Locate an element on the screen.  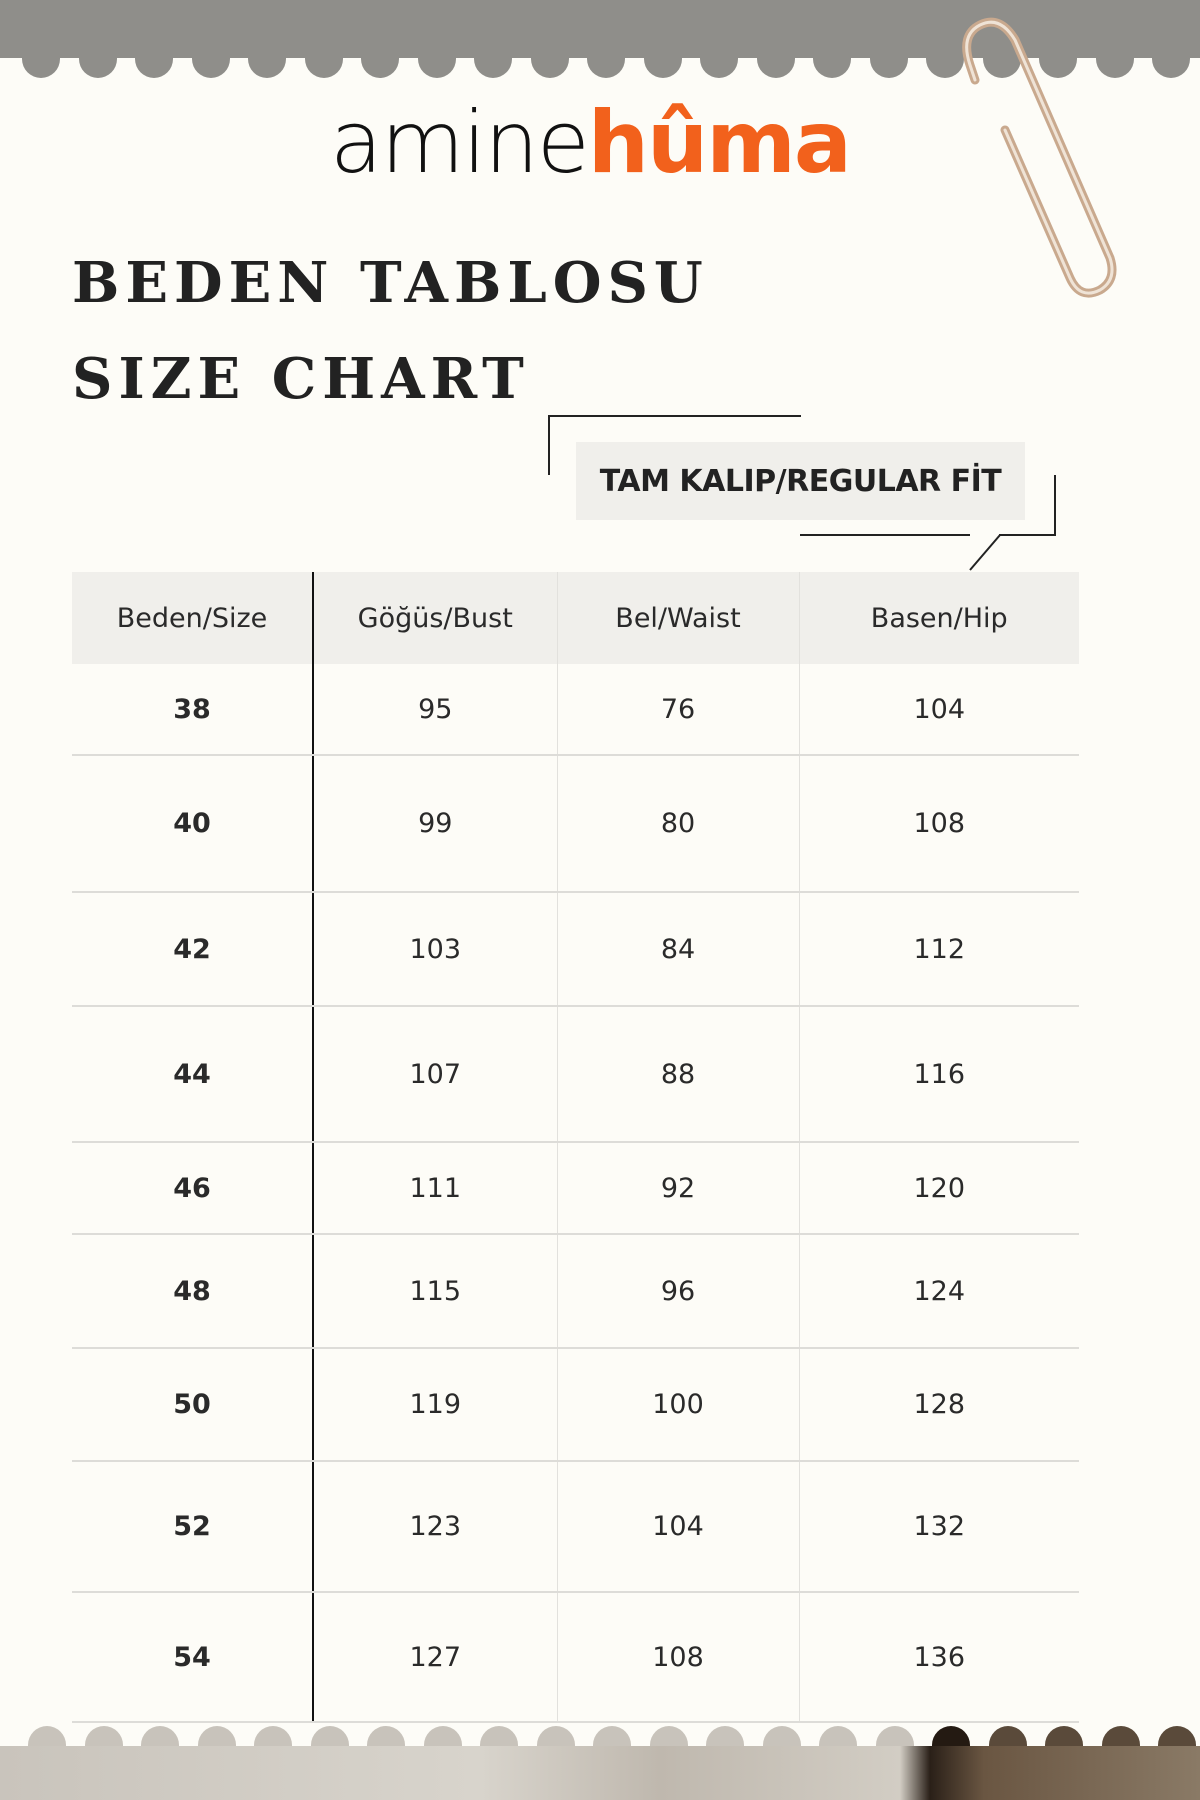
table-row: 54 127 108 136 is located at coordinates (575, 1657).